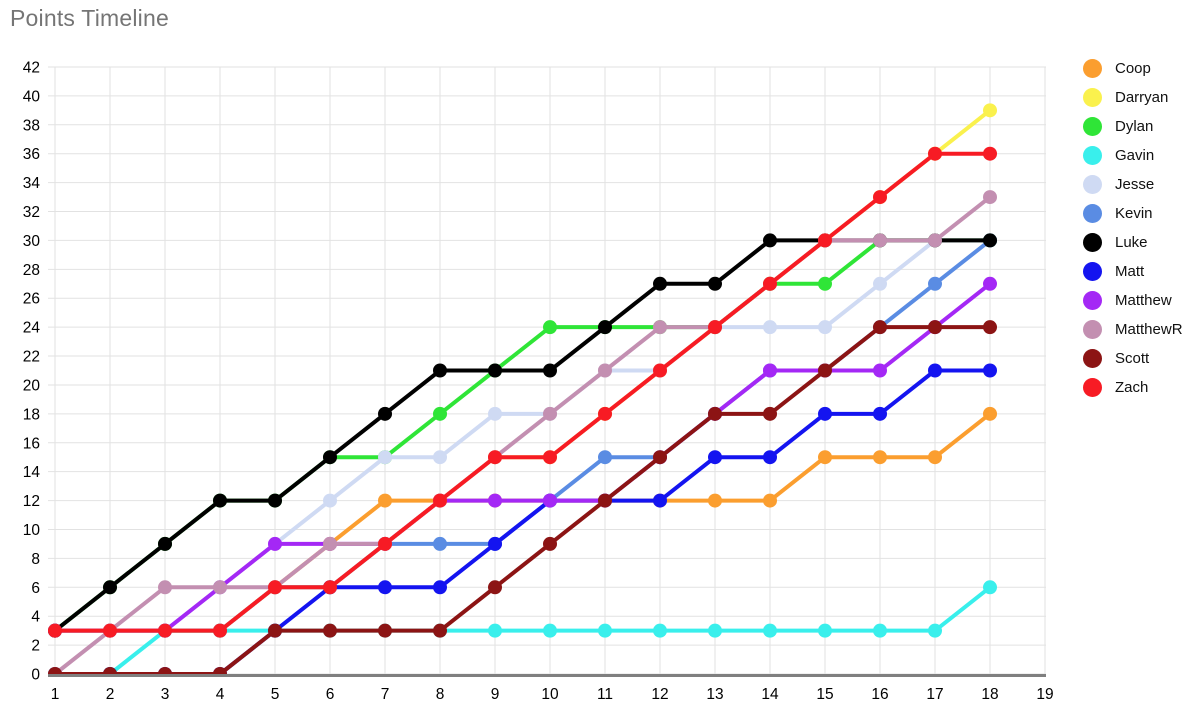 The image size is (1202, 716). I want to click on page-title: Points Timeline, so click(89, 18).